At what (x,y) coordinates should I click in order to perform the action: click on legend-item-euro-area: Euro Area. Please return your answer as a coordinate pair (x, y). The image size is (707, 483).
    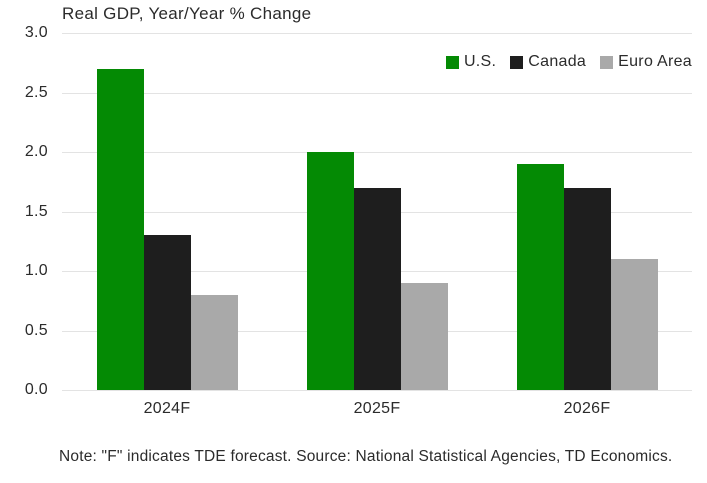
    Looking at the image, I should click on (646, 62).